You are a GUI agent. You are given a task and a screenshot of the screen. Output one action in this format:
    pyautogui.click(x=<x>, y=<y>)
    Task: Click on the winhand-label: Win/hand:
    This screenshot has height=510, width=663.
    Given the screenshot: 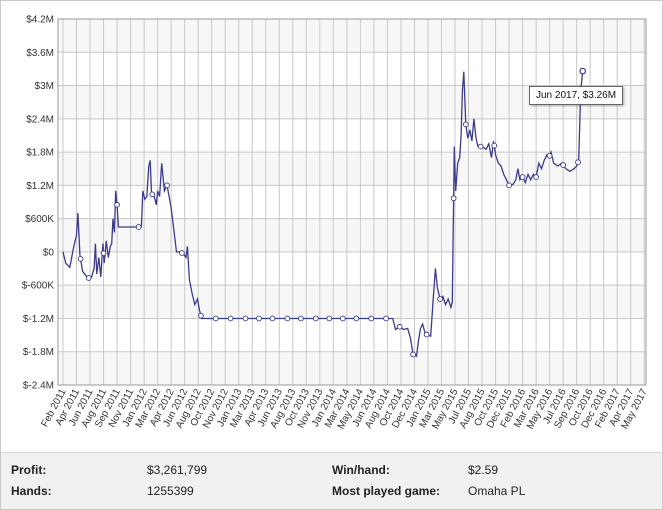 What is the action you would take?
    pyautogui.click(x=361, y=470)
    